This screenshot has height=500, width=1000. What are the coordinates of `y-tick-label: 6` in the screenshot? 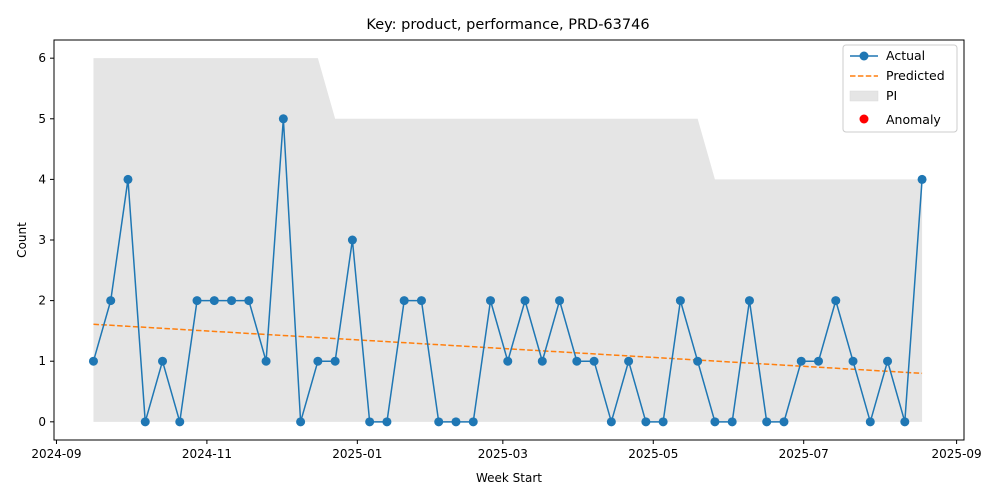 It's located at (42, 58).